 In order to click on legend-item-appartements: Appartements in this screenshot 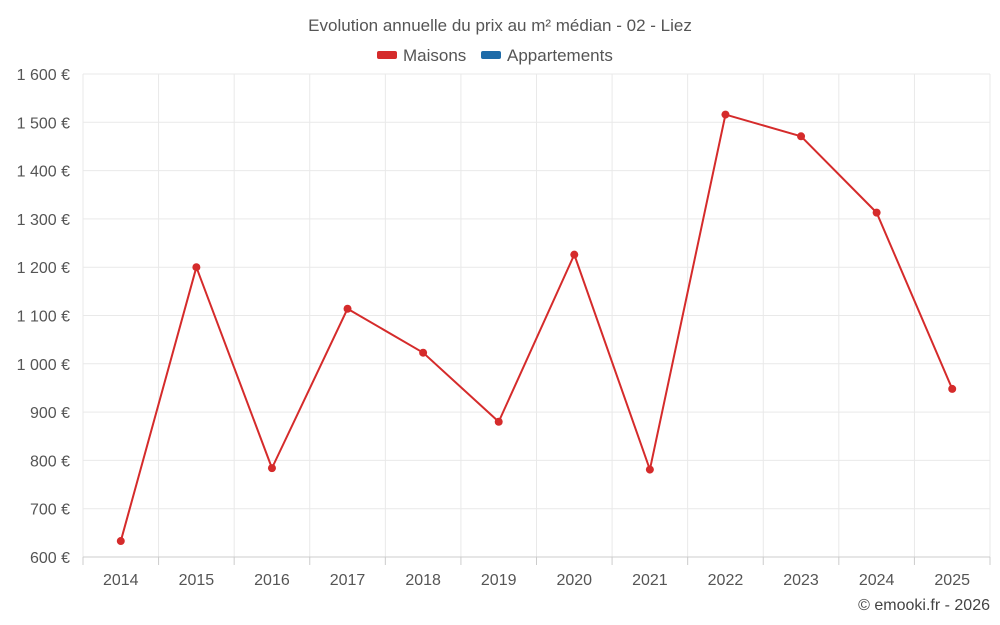, I will do `click(547, 55)`.